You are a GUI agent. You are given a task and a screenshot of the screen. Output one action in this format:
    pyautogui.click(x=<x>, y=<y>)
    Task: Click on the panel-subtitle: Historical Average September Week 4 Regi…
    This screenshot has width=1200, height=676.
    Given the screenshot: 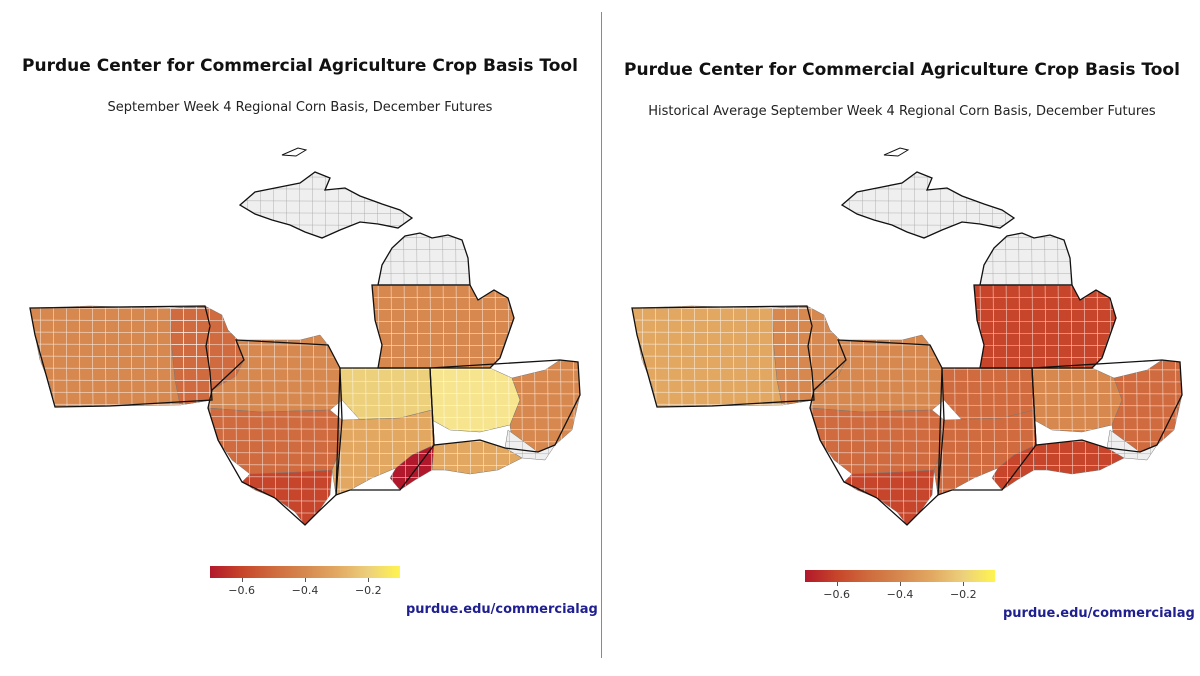 What is the action you would take?
    pyautogui.click(x=902, y=111)
    